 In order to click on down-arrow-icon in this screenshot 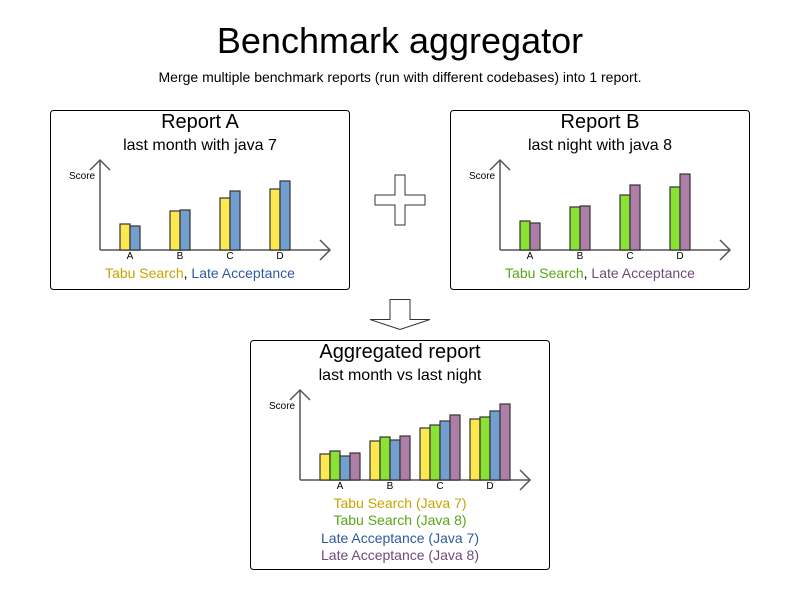, I will do `click(400, 315)`.